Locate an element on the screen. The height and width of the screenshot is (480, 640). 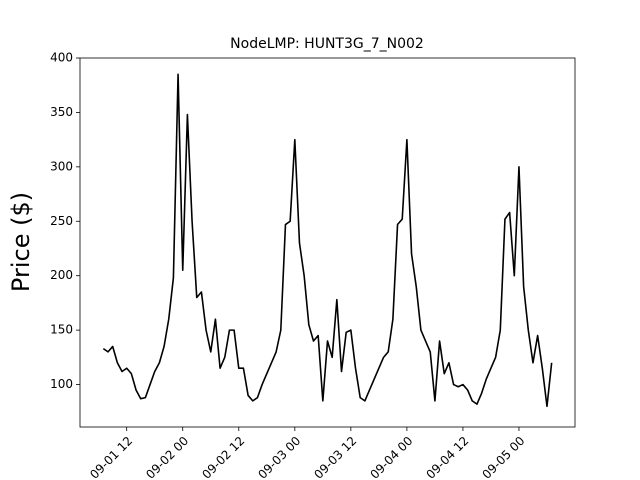
y-tick-label: 300 is located at coordinates (61, 166).